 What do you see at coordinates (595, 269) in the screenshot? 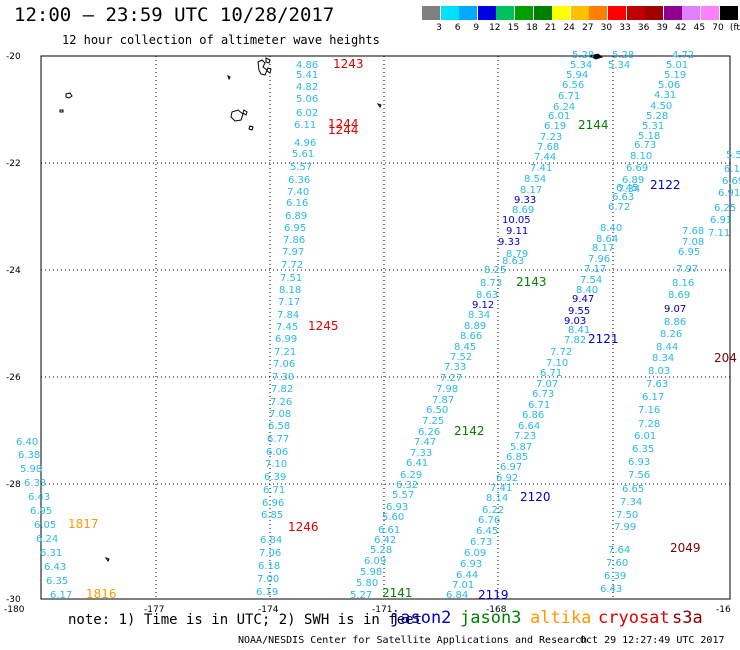
I see `wave-height-value: 7.17` at bounding box center [595, 269].